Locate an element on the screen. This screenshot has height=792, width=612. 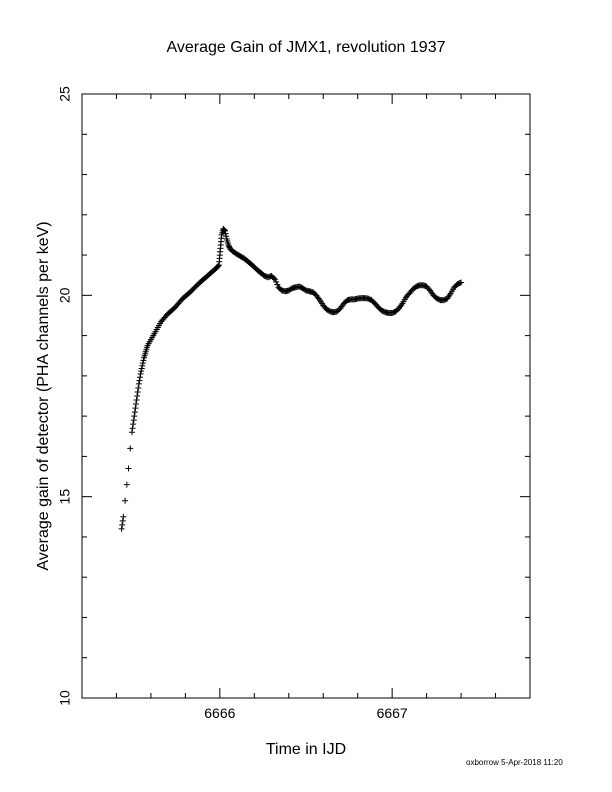
y-tick-label: 10 is located at coordinates (65, 698).